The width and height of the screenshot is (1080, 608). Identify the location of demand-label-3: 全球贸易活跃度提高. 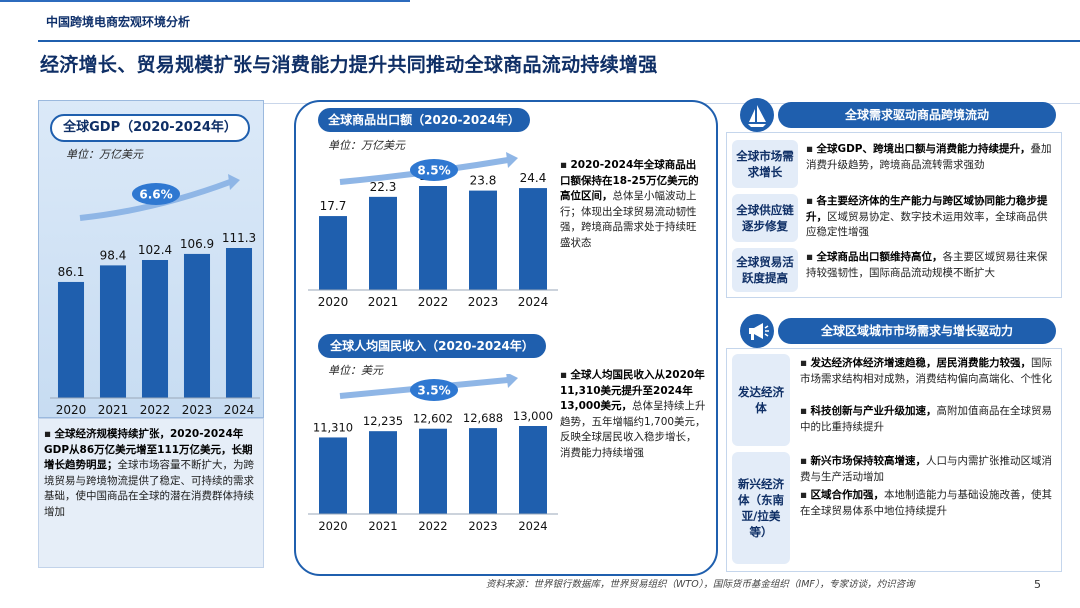
(765, 270).